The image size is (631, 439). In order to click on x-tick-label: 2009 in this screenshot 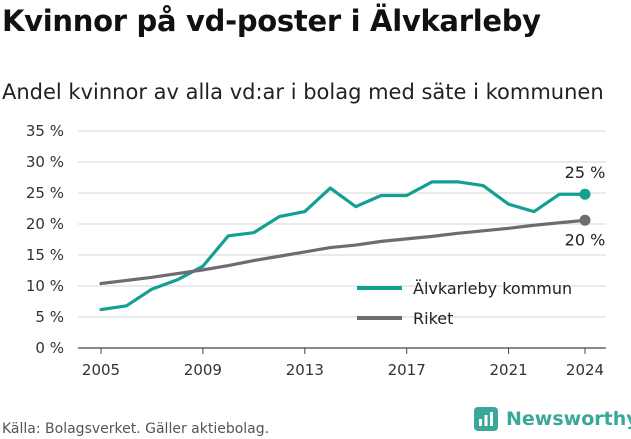, I will do `click(203, 370)`.